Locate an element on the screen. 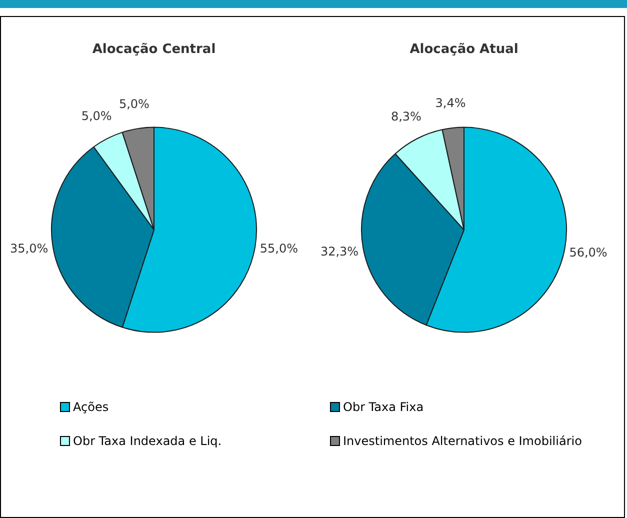 The height and width of the screenshot is (518, 627). legend-label: Ações is located at coordinates (91, 407).